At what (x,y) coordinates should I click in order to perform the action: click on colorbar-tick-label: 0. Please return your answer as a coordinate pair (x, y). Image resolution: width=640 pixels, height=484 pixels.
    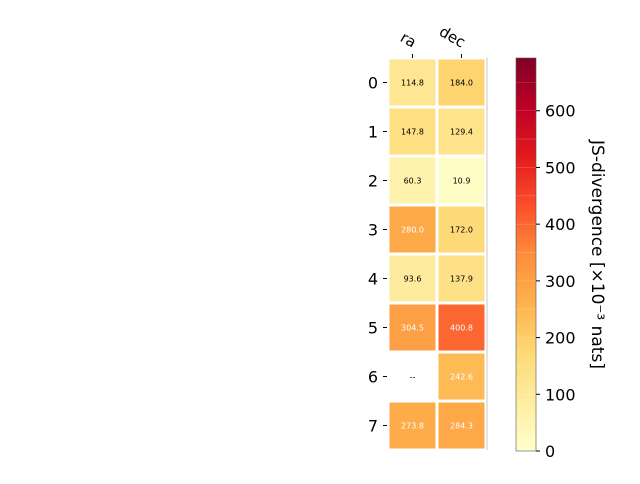
    Looking at the image, I should click on (550, 451).